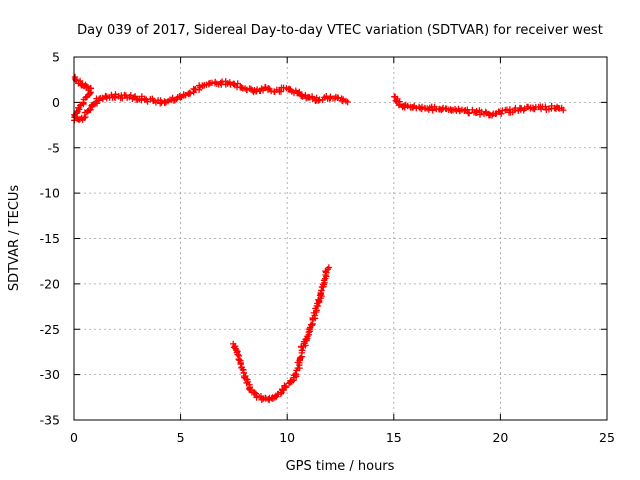  What do you see at coordinates (54, 147) in the screenshot?
I see `y-tick-label: -5` at bounding box center [54, 147].